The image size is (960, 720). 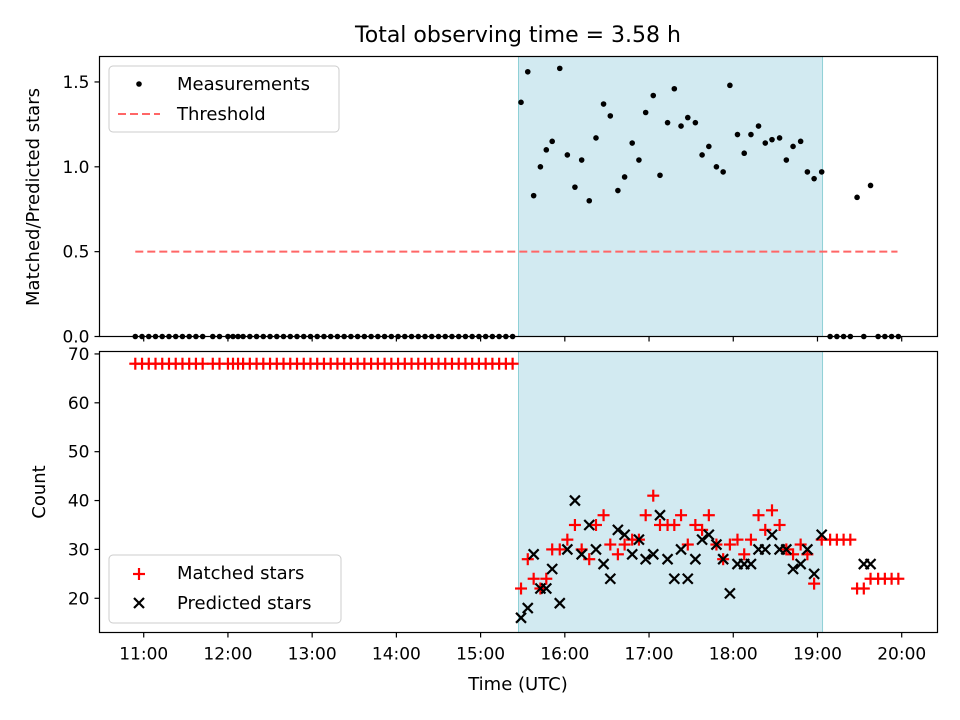 I want to click on x-tick-label: 14:00, so click(x=396, y=655).